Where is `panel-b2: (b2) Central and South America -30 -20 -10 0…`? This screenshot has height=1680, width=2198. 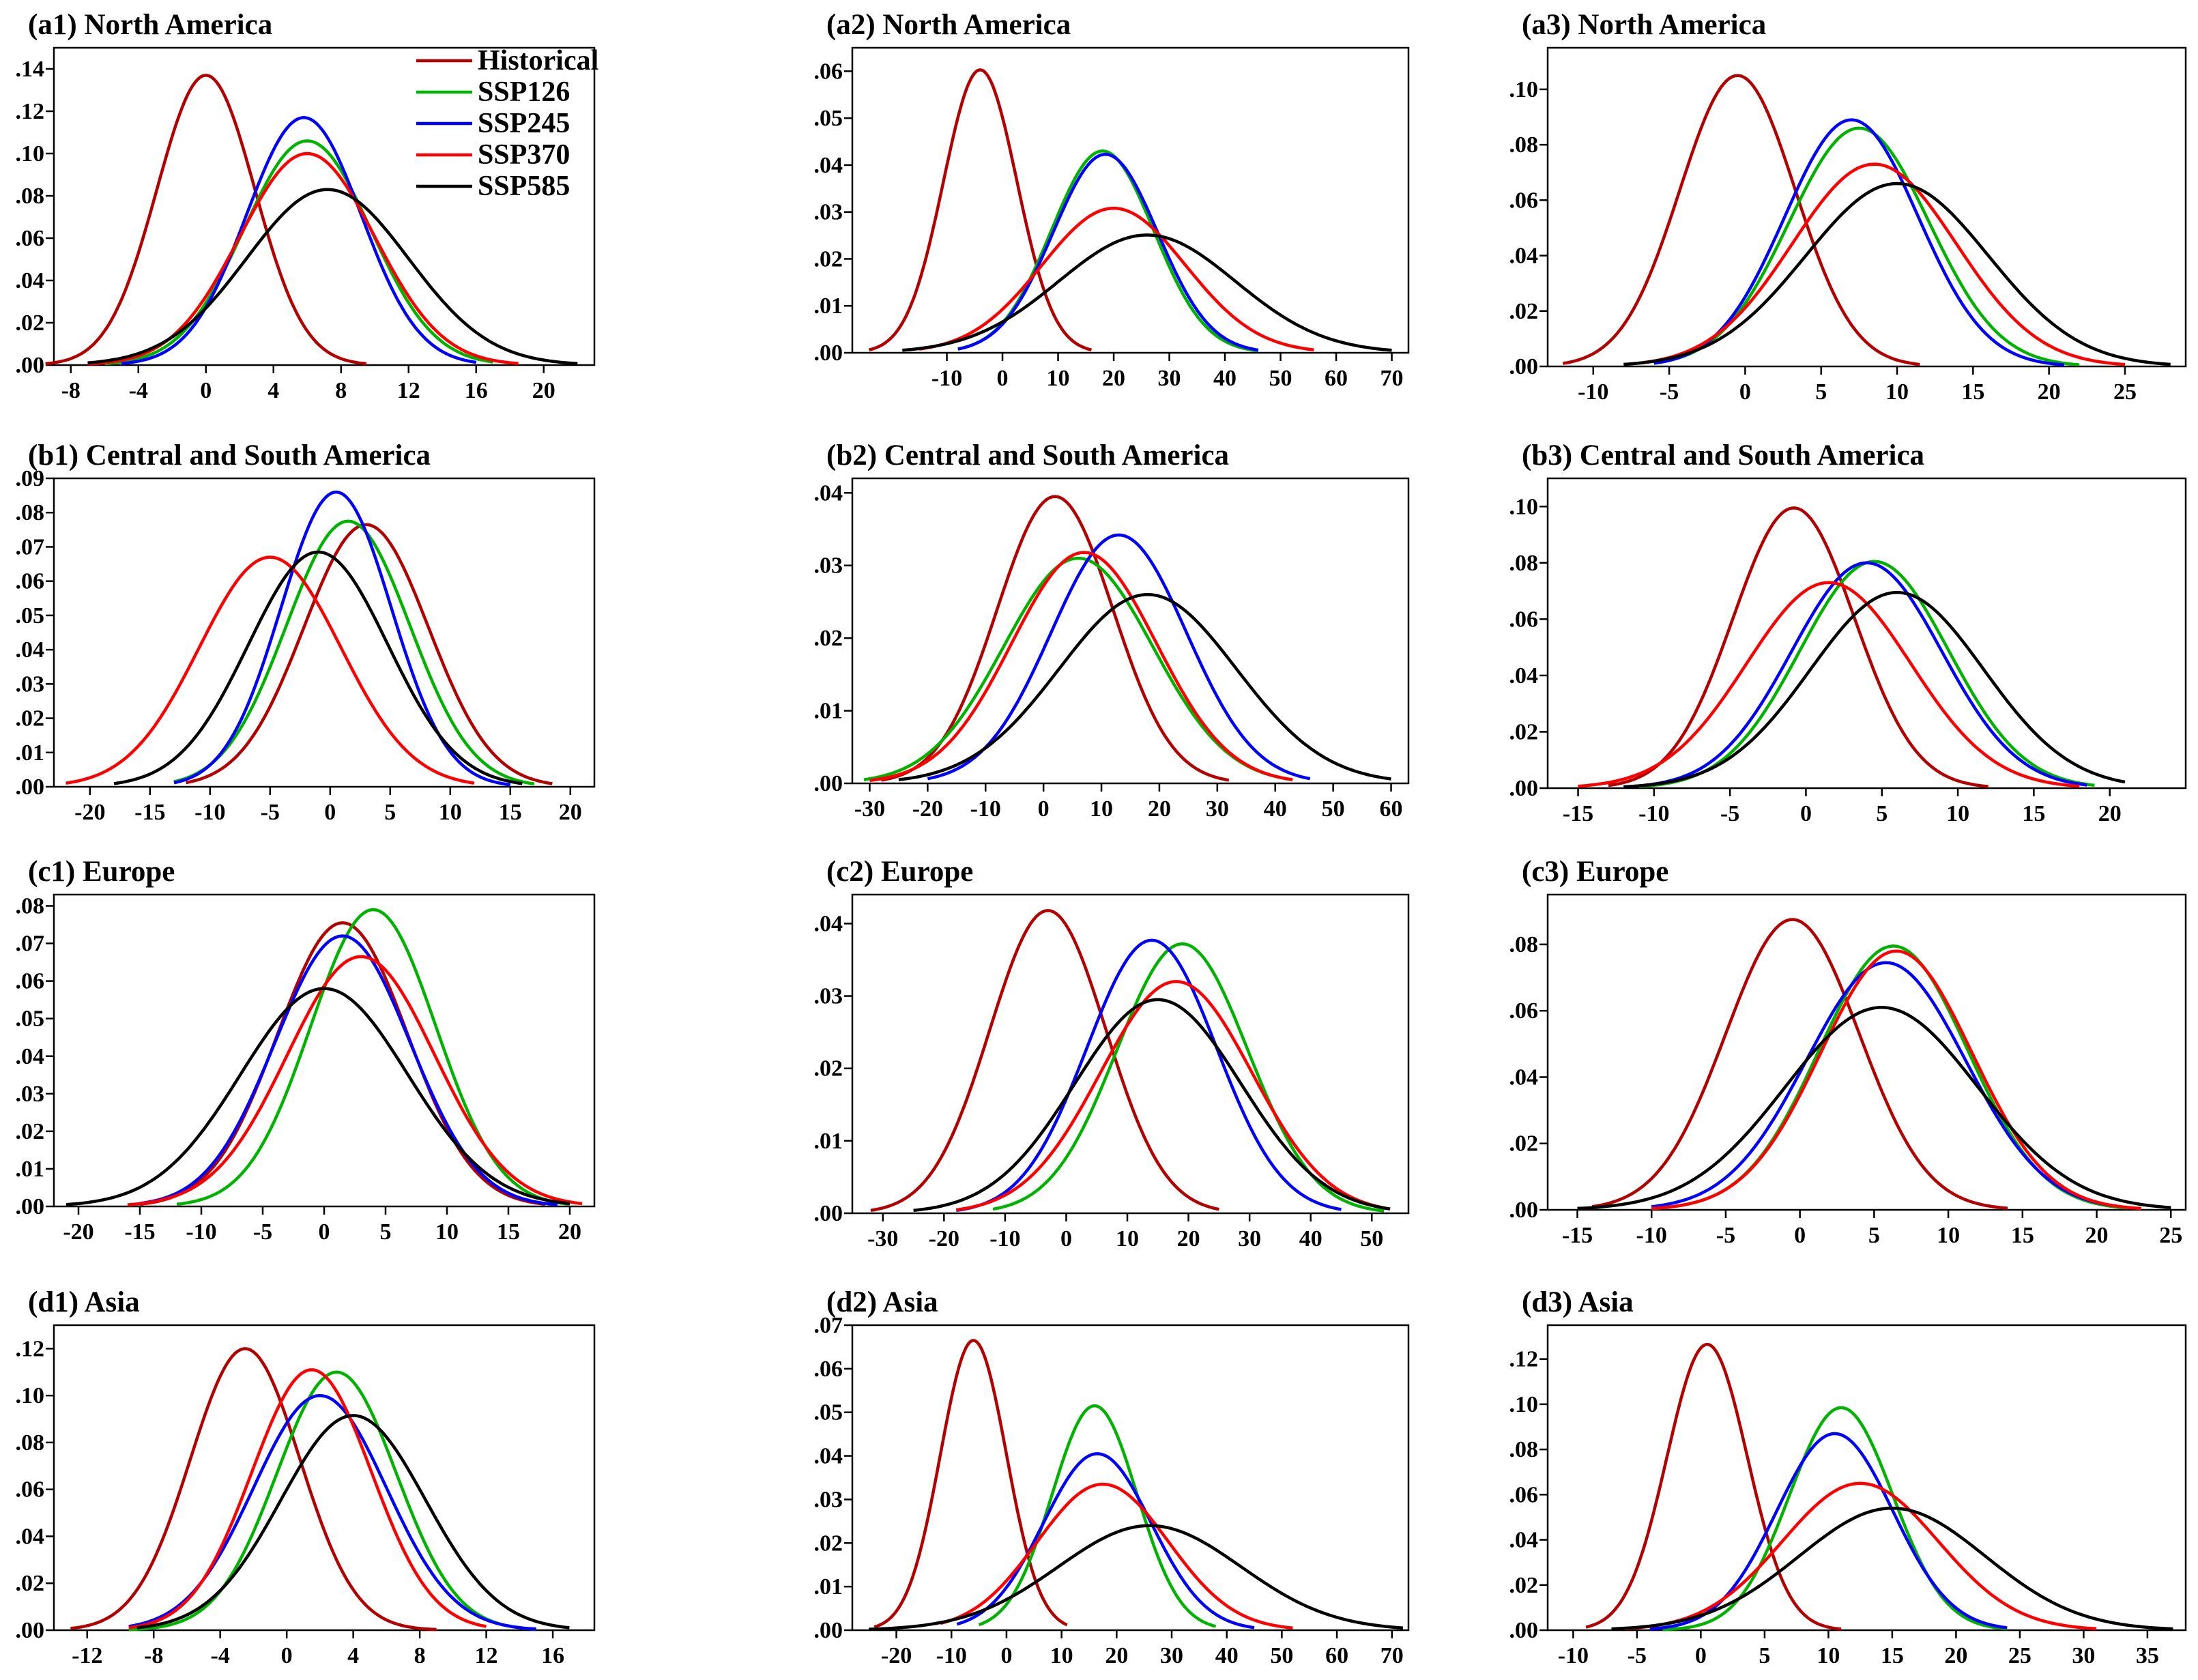
panel-b2: (b2) Central and South America -30 -20 -10 0… is located at coordinates (1112, 630).